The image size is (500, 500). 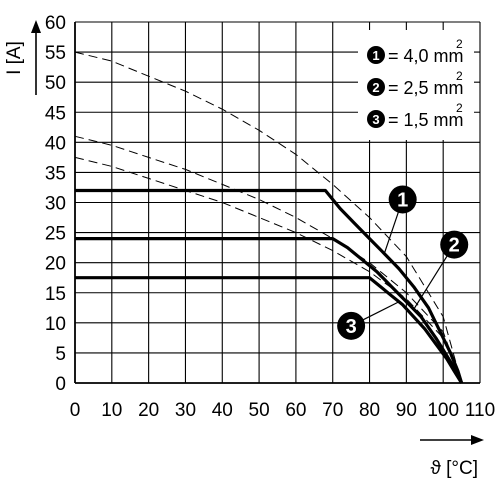 What do you see at coordinates (111, 410) in the screenshot?
I see `x-tick-label: 10` at bounding box center [111, 410].